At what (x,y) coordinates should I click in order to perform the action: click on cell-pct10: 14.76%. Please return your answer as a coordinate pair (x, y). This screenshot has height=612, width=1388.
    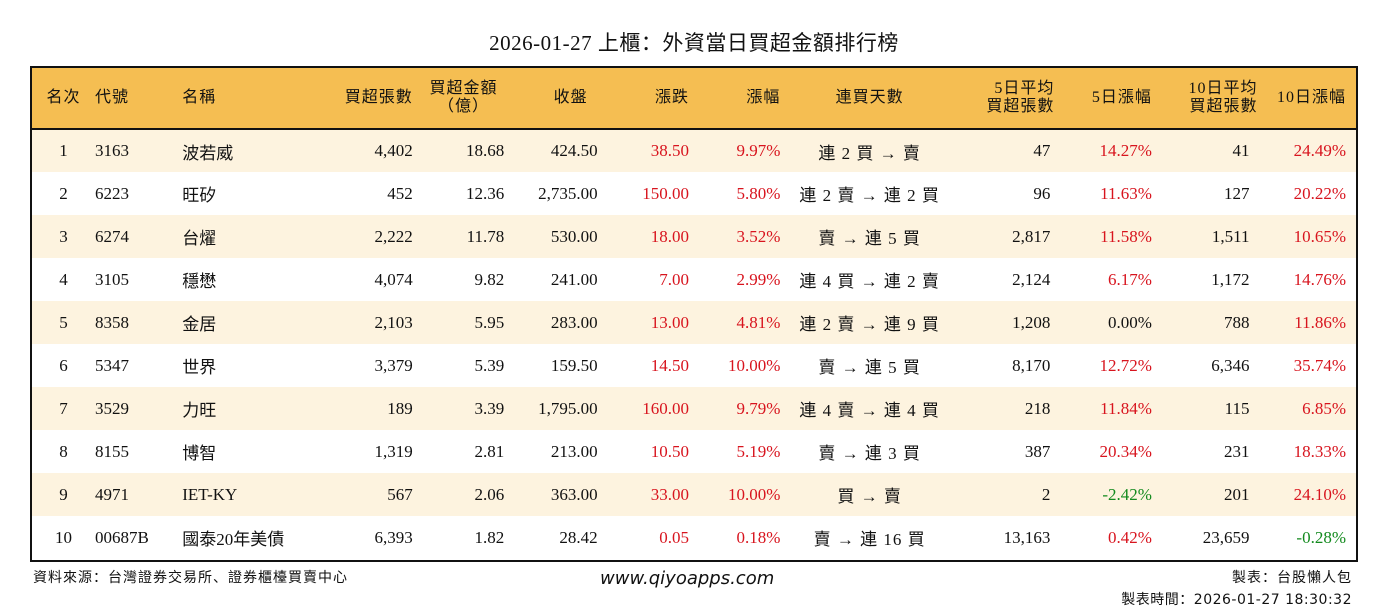
    Looking at the image, I should click on (1319, 279).